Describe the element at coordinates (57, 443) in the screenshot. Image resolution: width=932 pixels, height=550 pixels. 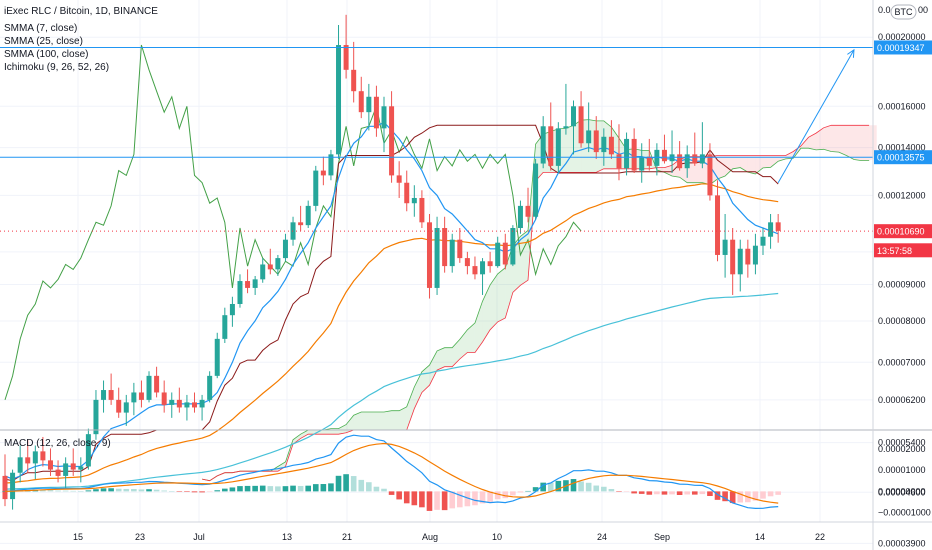
I see `legend-macd: MACD (12, 26, close, 9)` at that location.